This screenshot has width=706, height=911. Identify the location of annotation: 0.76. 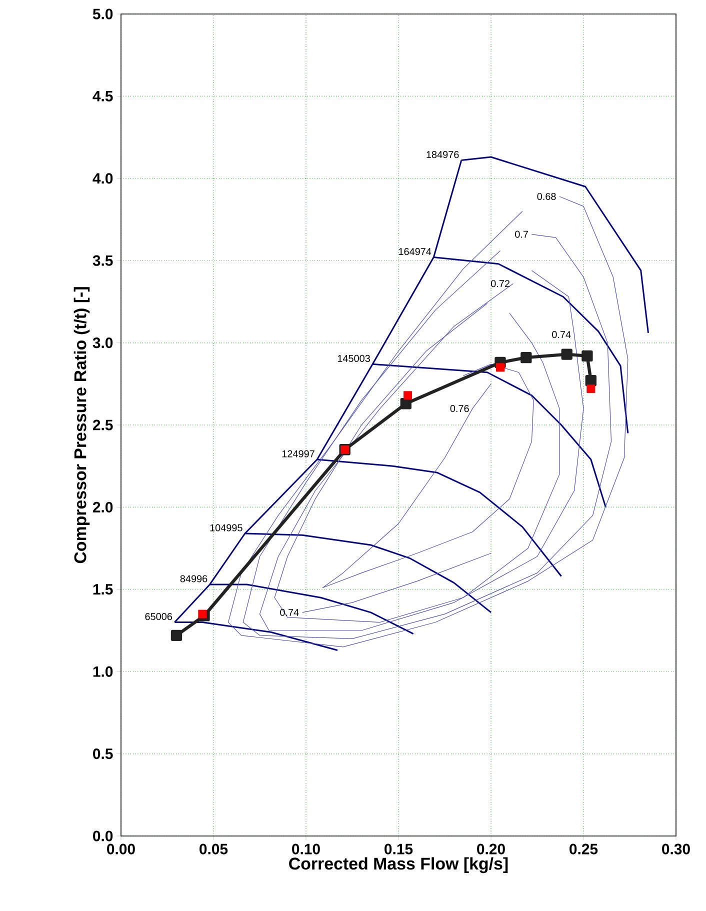
(459, 408).